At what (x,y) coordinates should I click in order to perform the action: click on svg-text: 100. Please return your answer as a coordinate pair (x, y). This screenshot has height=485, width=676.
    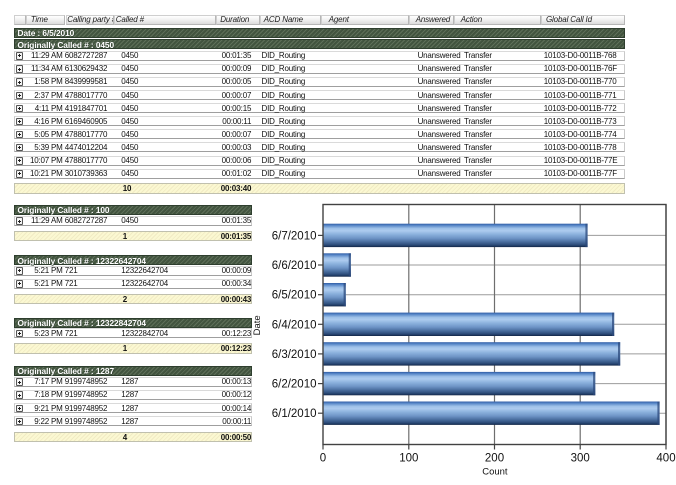
    Looking at the image, I should click on (408, 459).